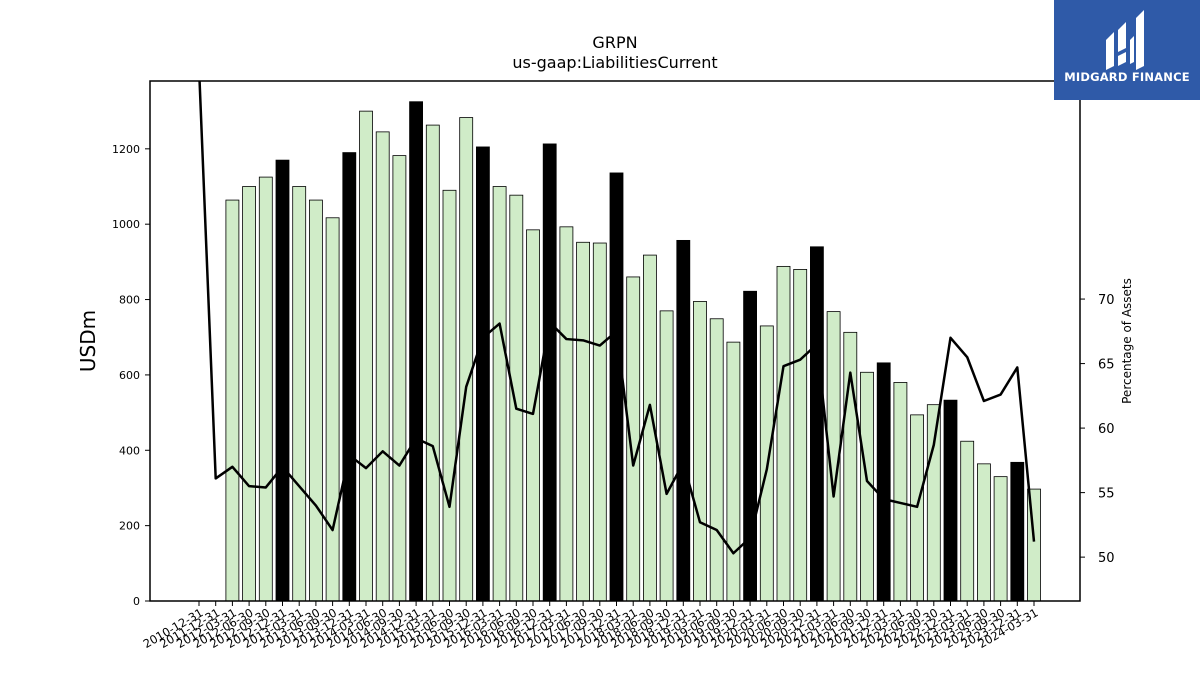 Image resolution: width=1200 pixels, height=675 pixels. What do you see at coordinates (129, 526) in the screenshot?
I see `y-tick-label: 200` at bounding box center [129, 526].